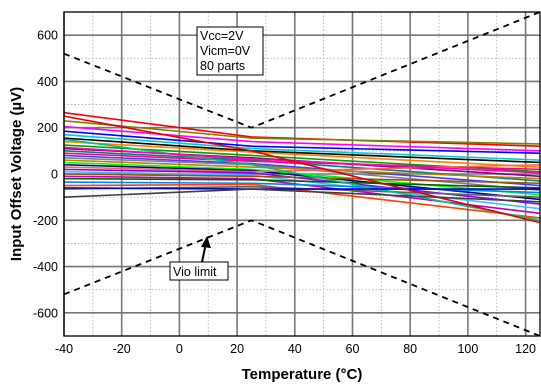 The height and width of the screenshot is (385, 541). Describe the element at coordinates (302, 374) in the screenshot. I see `x-axis-title: Temperature (°C)` at that location.